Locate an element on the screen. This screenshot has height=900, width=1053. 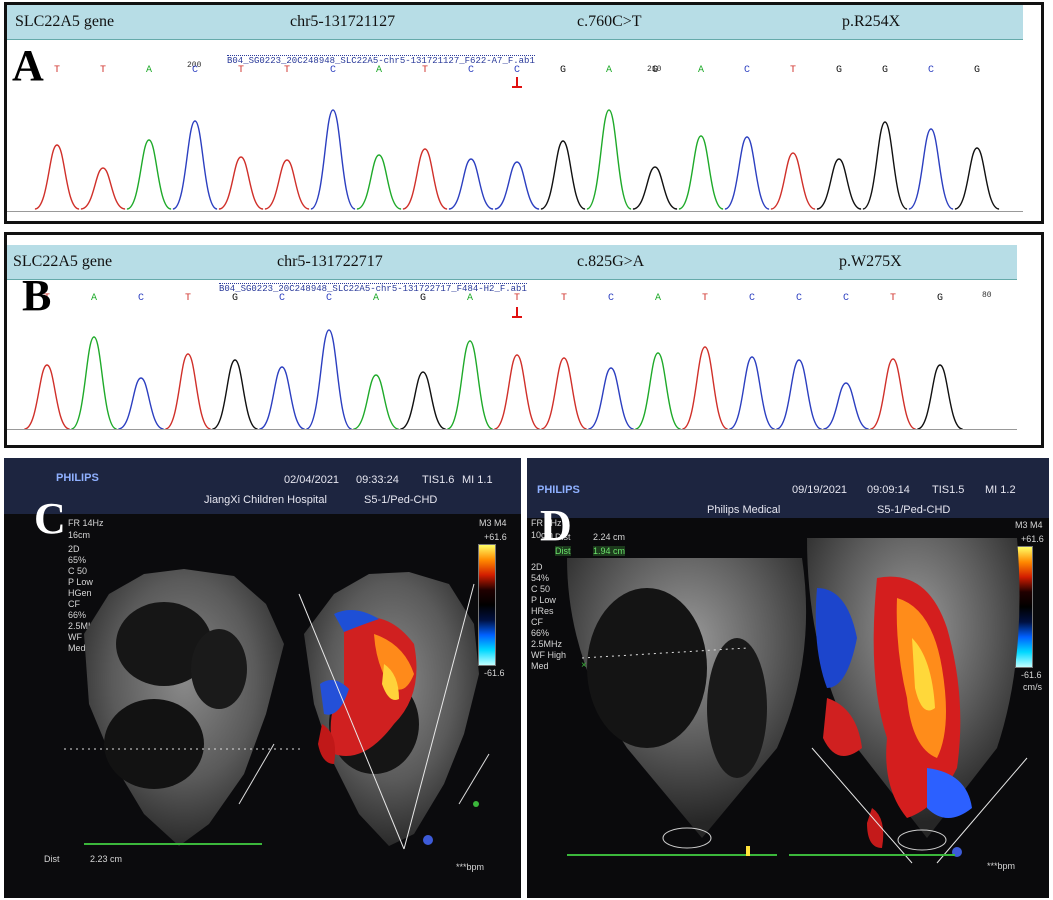
setting-value: 66% is located at coordinates (77, 615).